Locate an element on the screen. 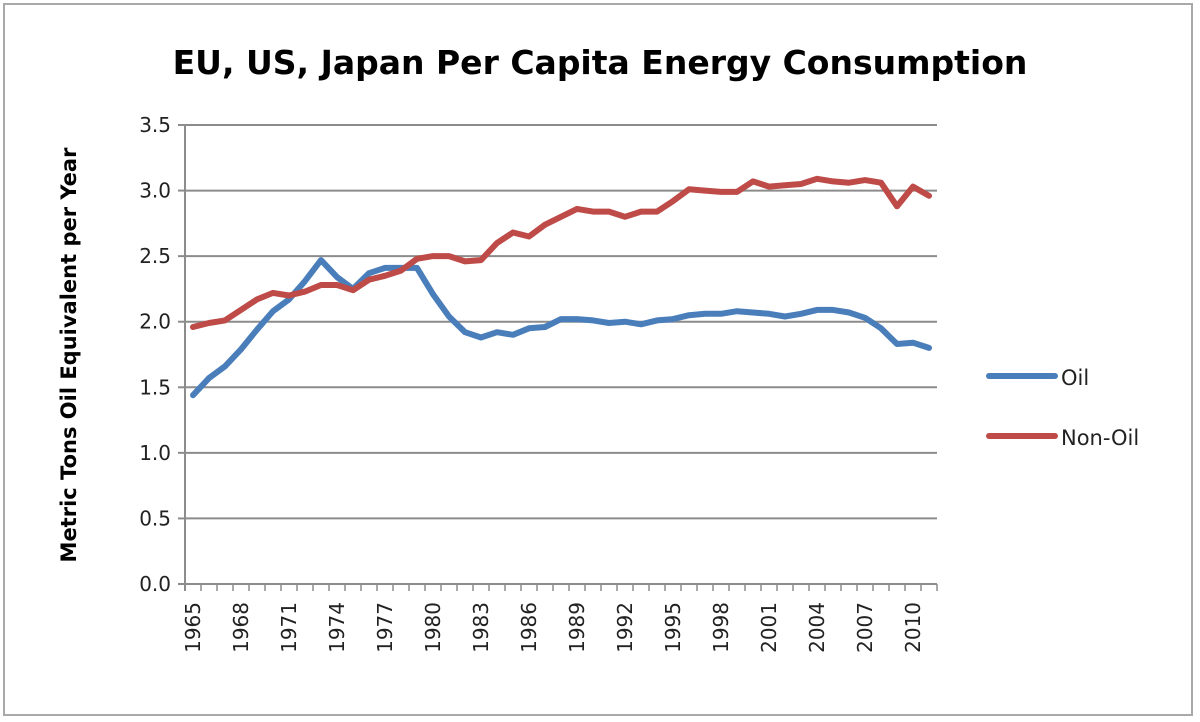 This screenshot has width=1200, height=722. y-tick-label: 2.5 is located at coordinates (155, 256).